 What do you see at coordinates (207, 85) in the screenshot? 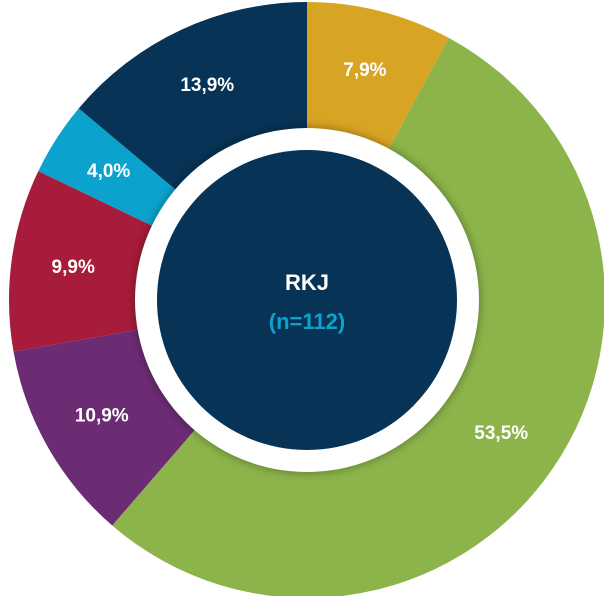
I see `value-label: 13,9%` at bounding box center [207, 85].